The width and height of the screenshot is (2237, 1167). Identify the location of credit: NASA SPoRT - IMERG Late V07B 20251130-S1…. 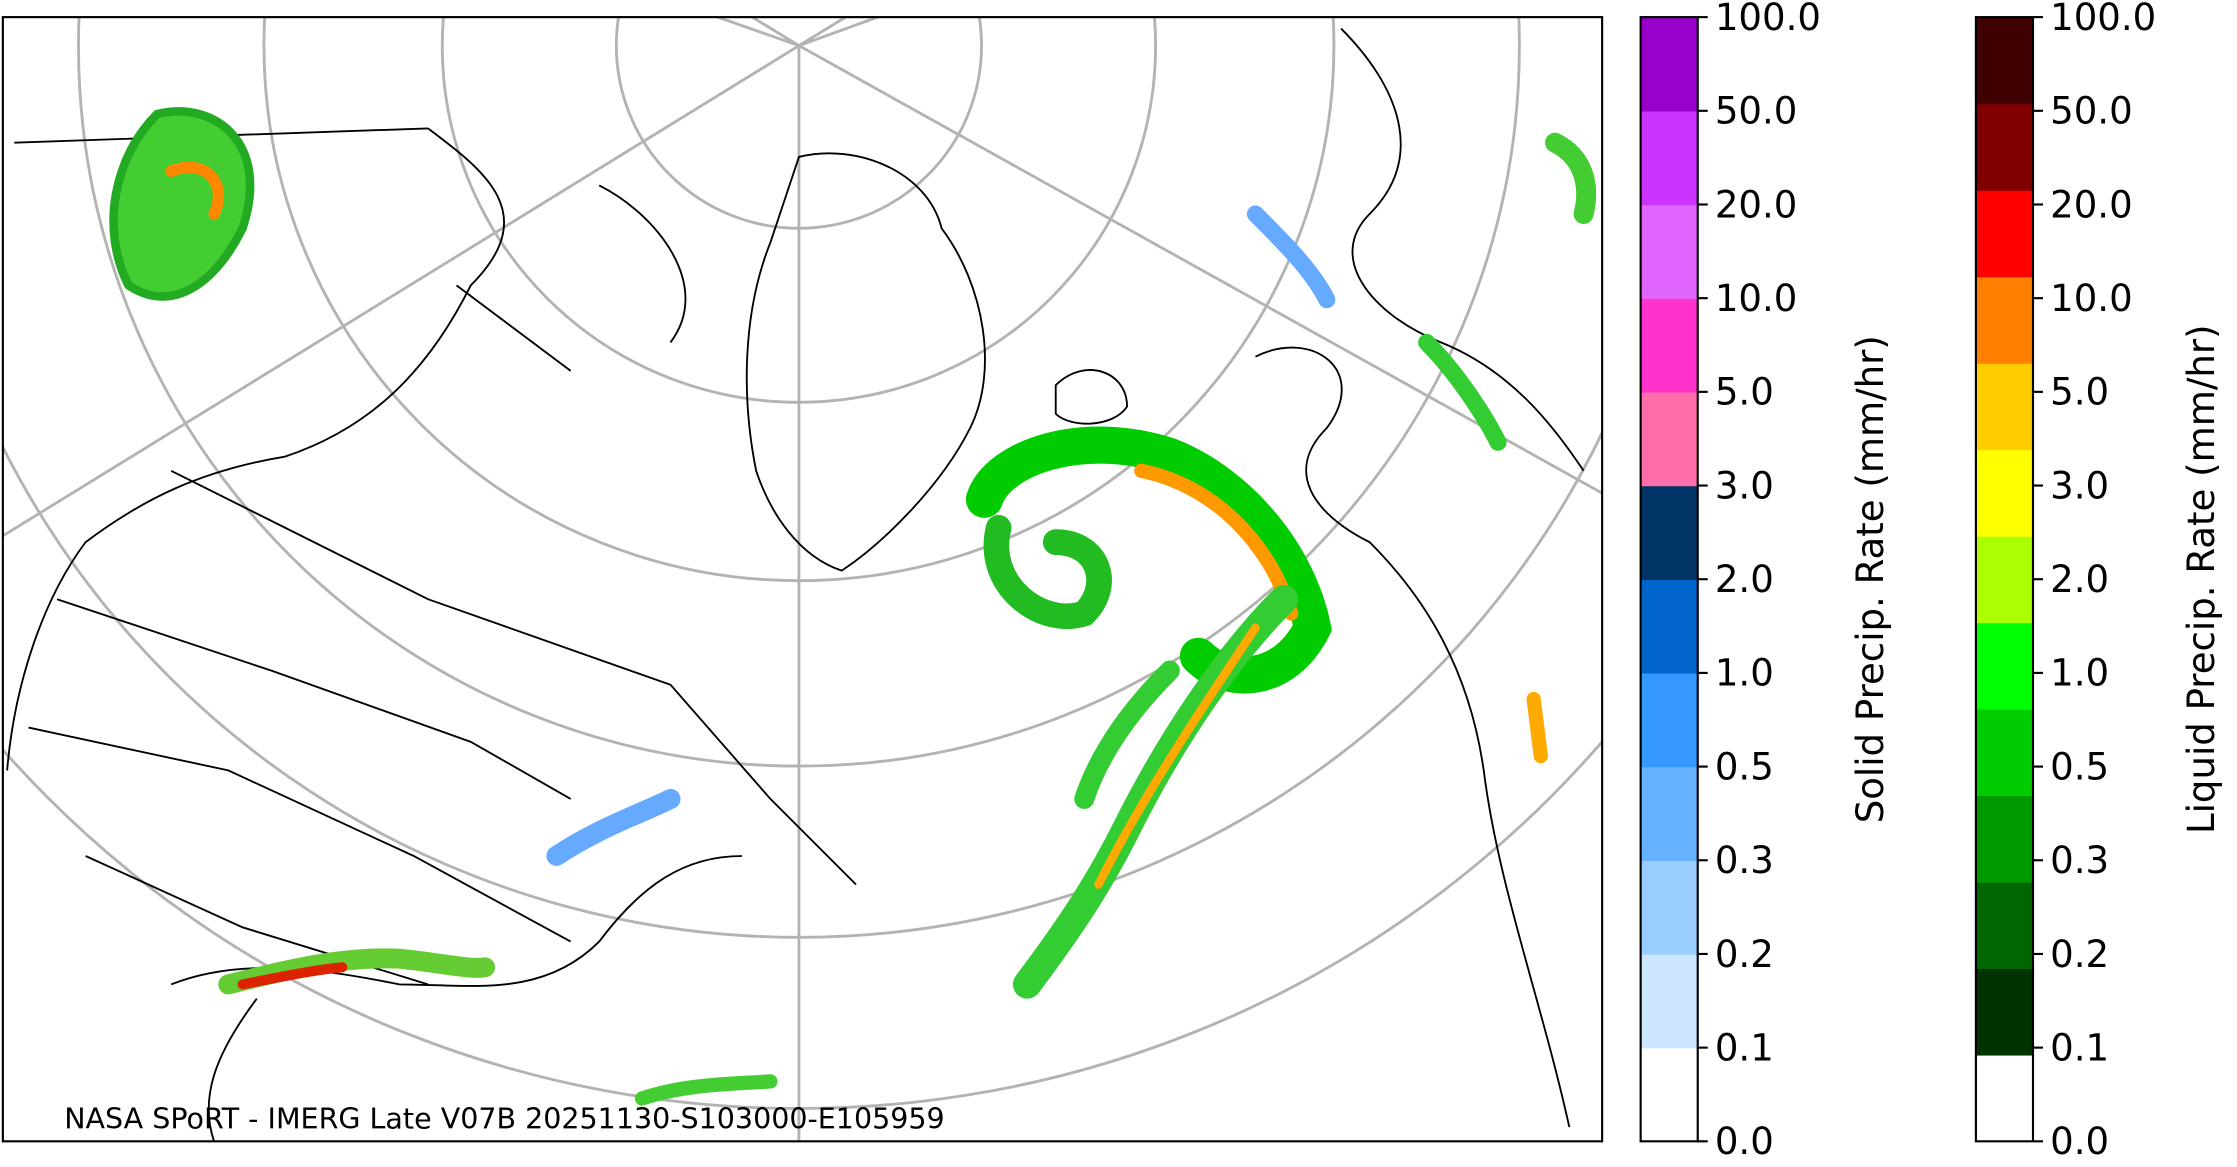
(504, 1118).